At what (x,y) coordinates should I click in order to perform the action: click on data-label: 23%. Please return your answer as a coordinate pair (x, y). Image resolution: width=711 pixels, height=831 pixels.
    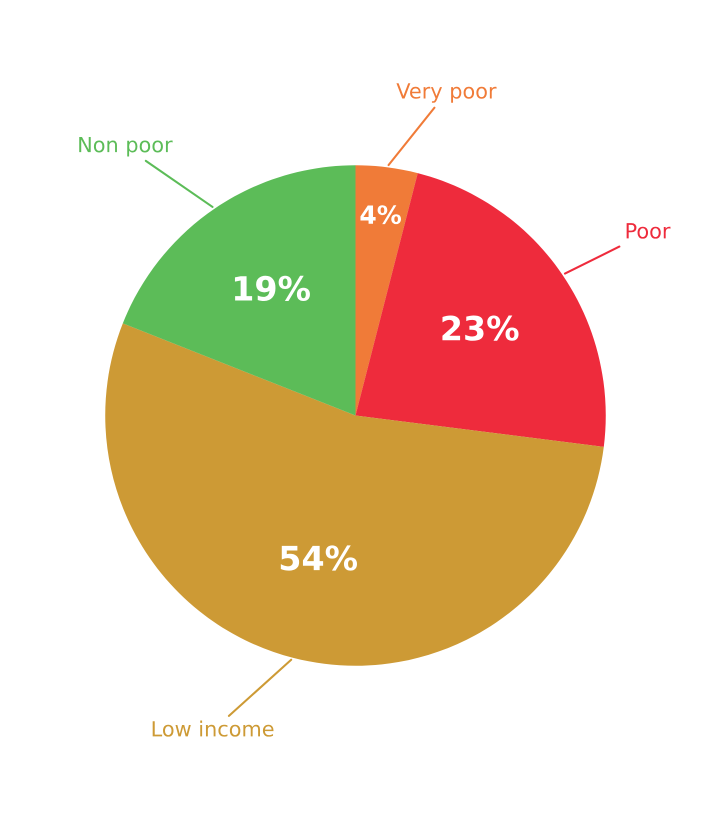
    Looking at the image, I should click on (480, 328).